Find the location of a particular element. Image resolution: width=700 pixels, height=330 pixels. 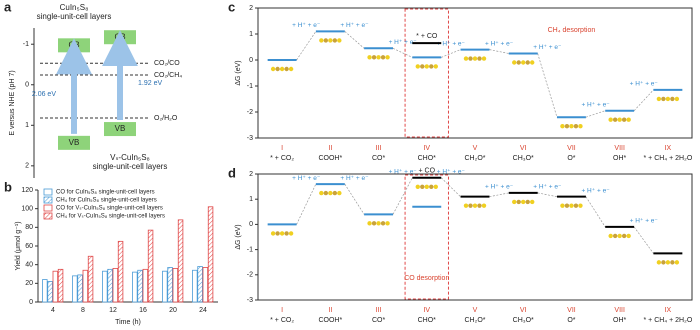

step-numeral: III is located at coordinates (379, 148).